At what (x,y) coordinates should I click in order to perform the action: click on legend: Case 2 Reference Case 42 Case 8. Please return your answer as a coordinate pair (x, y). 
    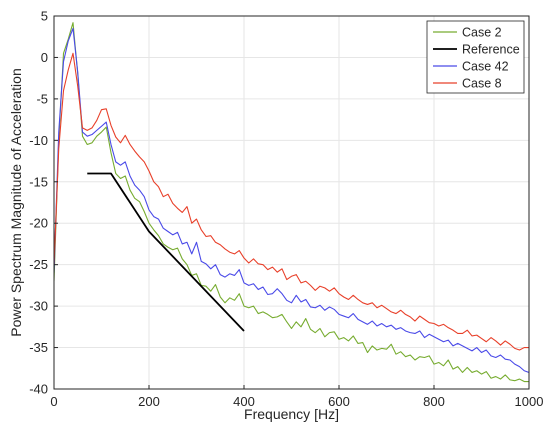
    Looking at the image, I should click on (475, 57).